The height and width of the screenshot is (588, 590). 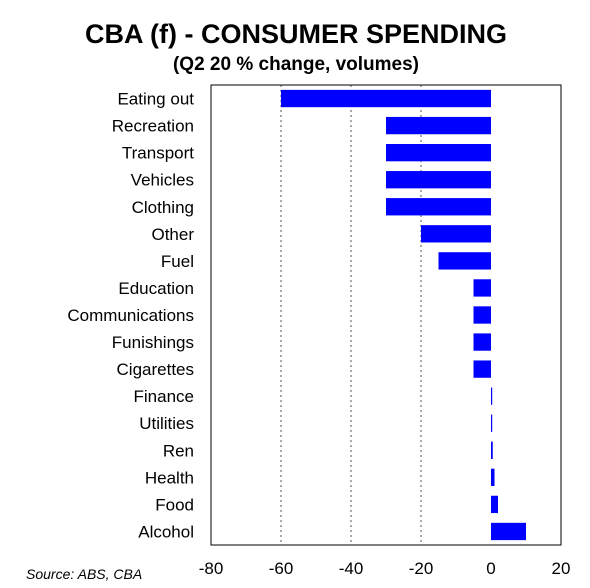 I want to click on x-tick-label-1: -60, so click(x=281, y=568).